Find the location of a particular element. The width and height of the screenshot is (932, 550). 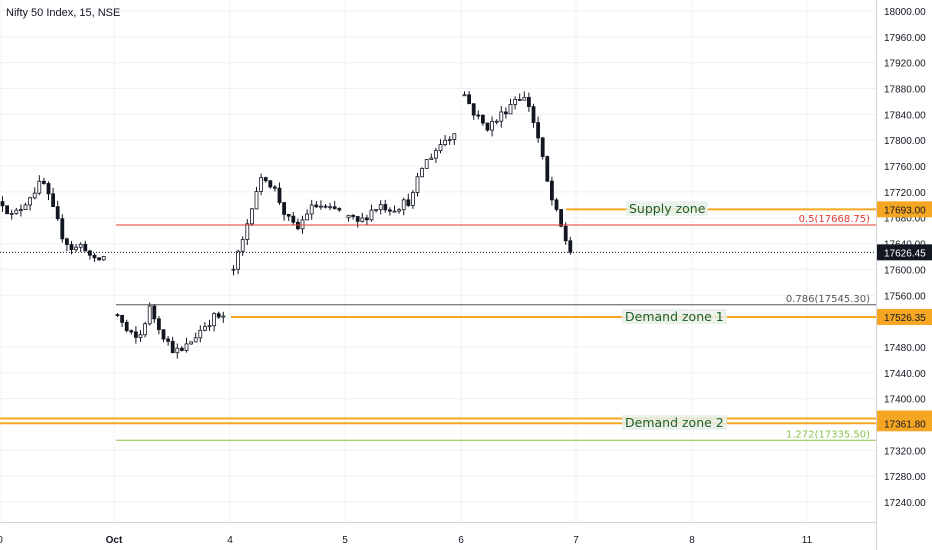

fib-level-label: 0.786(17545.30) is located at coordinates (828, 299).